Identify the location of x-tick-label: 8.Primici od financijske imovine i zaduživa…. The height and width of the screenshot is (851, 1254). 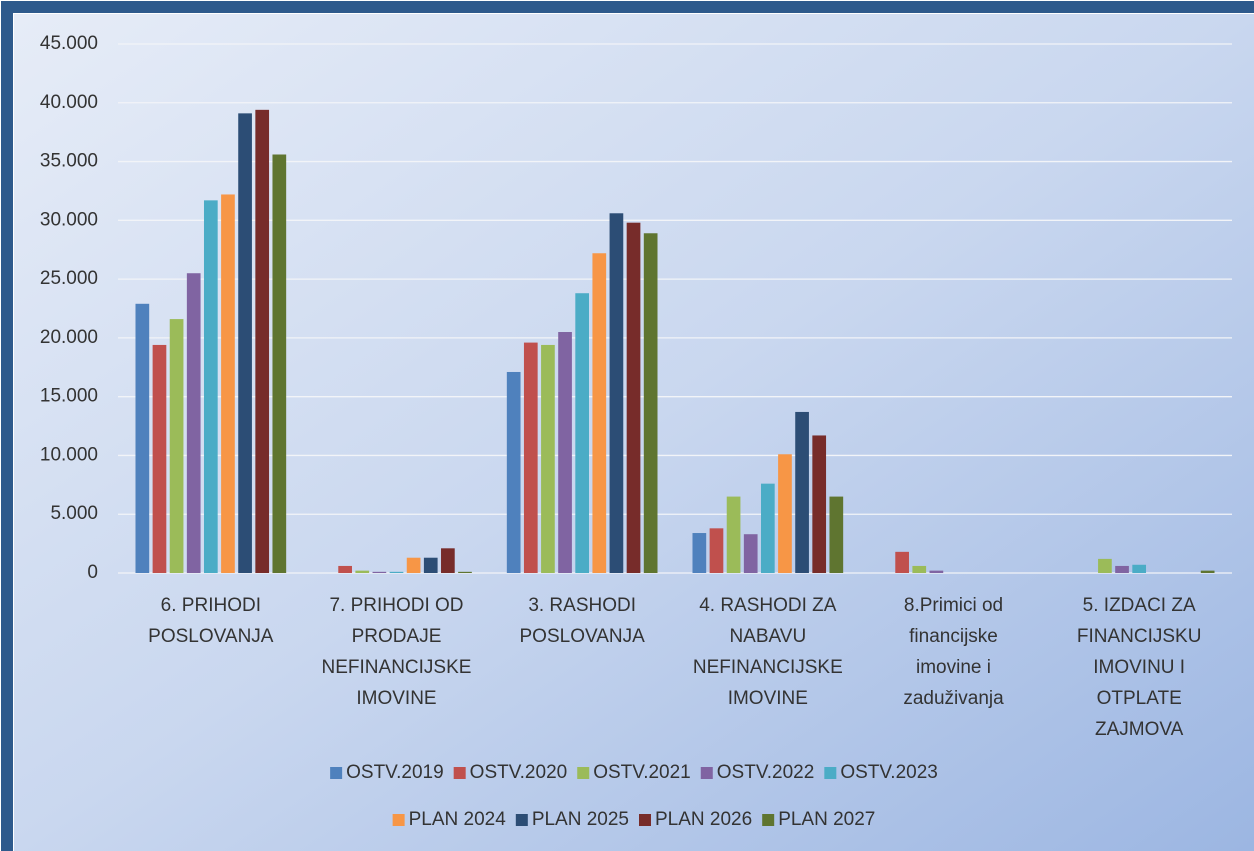
(953, 652).